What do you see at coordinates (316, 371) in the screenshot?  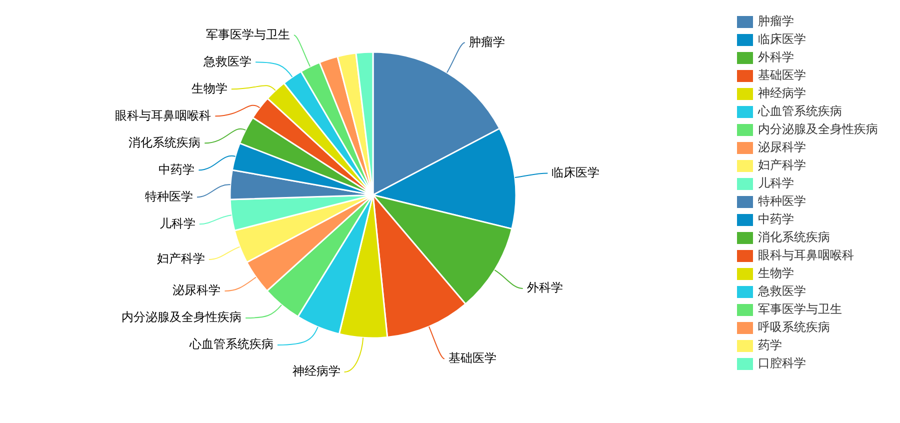 I see `slice-label: 神经病学` at bounding box center [316, 371].